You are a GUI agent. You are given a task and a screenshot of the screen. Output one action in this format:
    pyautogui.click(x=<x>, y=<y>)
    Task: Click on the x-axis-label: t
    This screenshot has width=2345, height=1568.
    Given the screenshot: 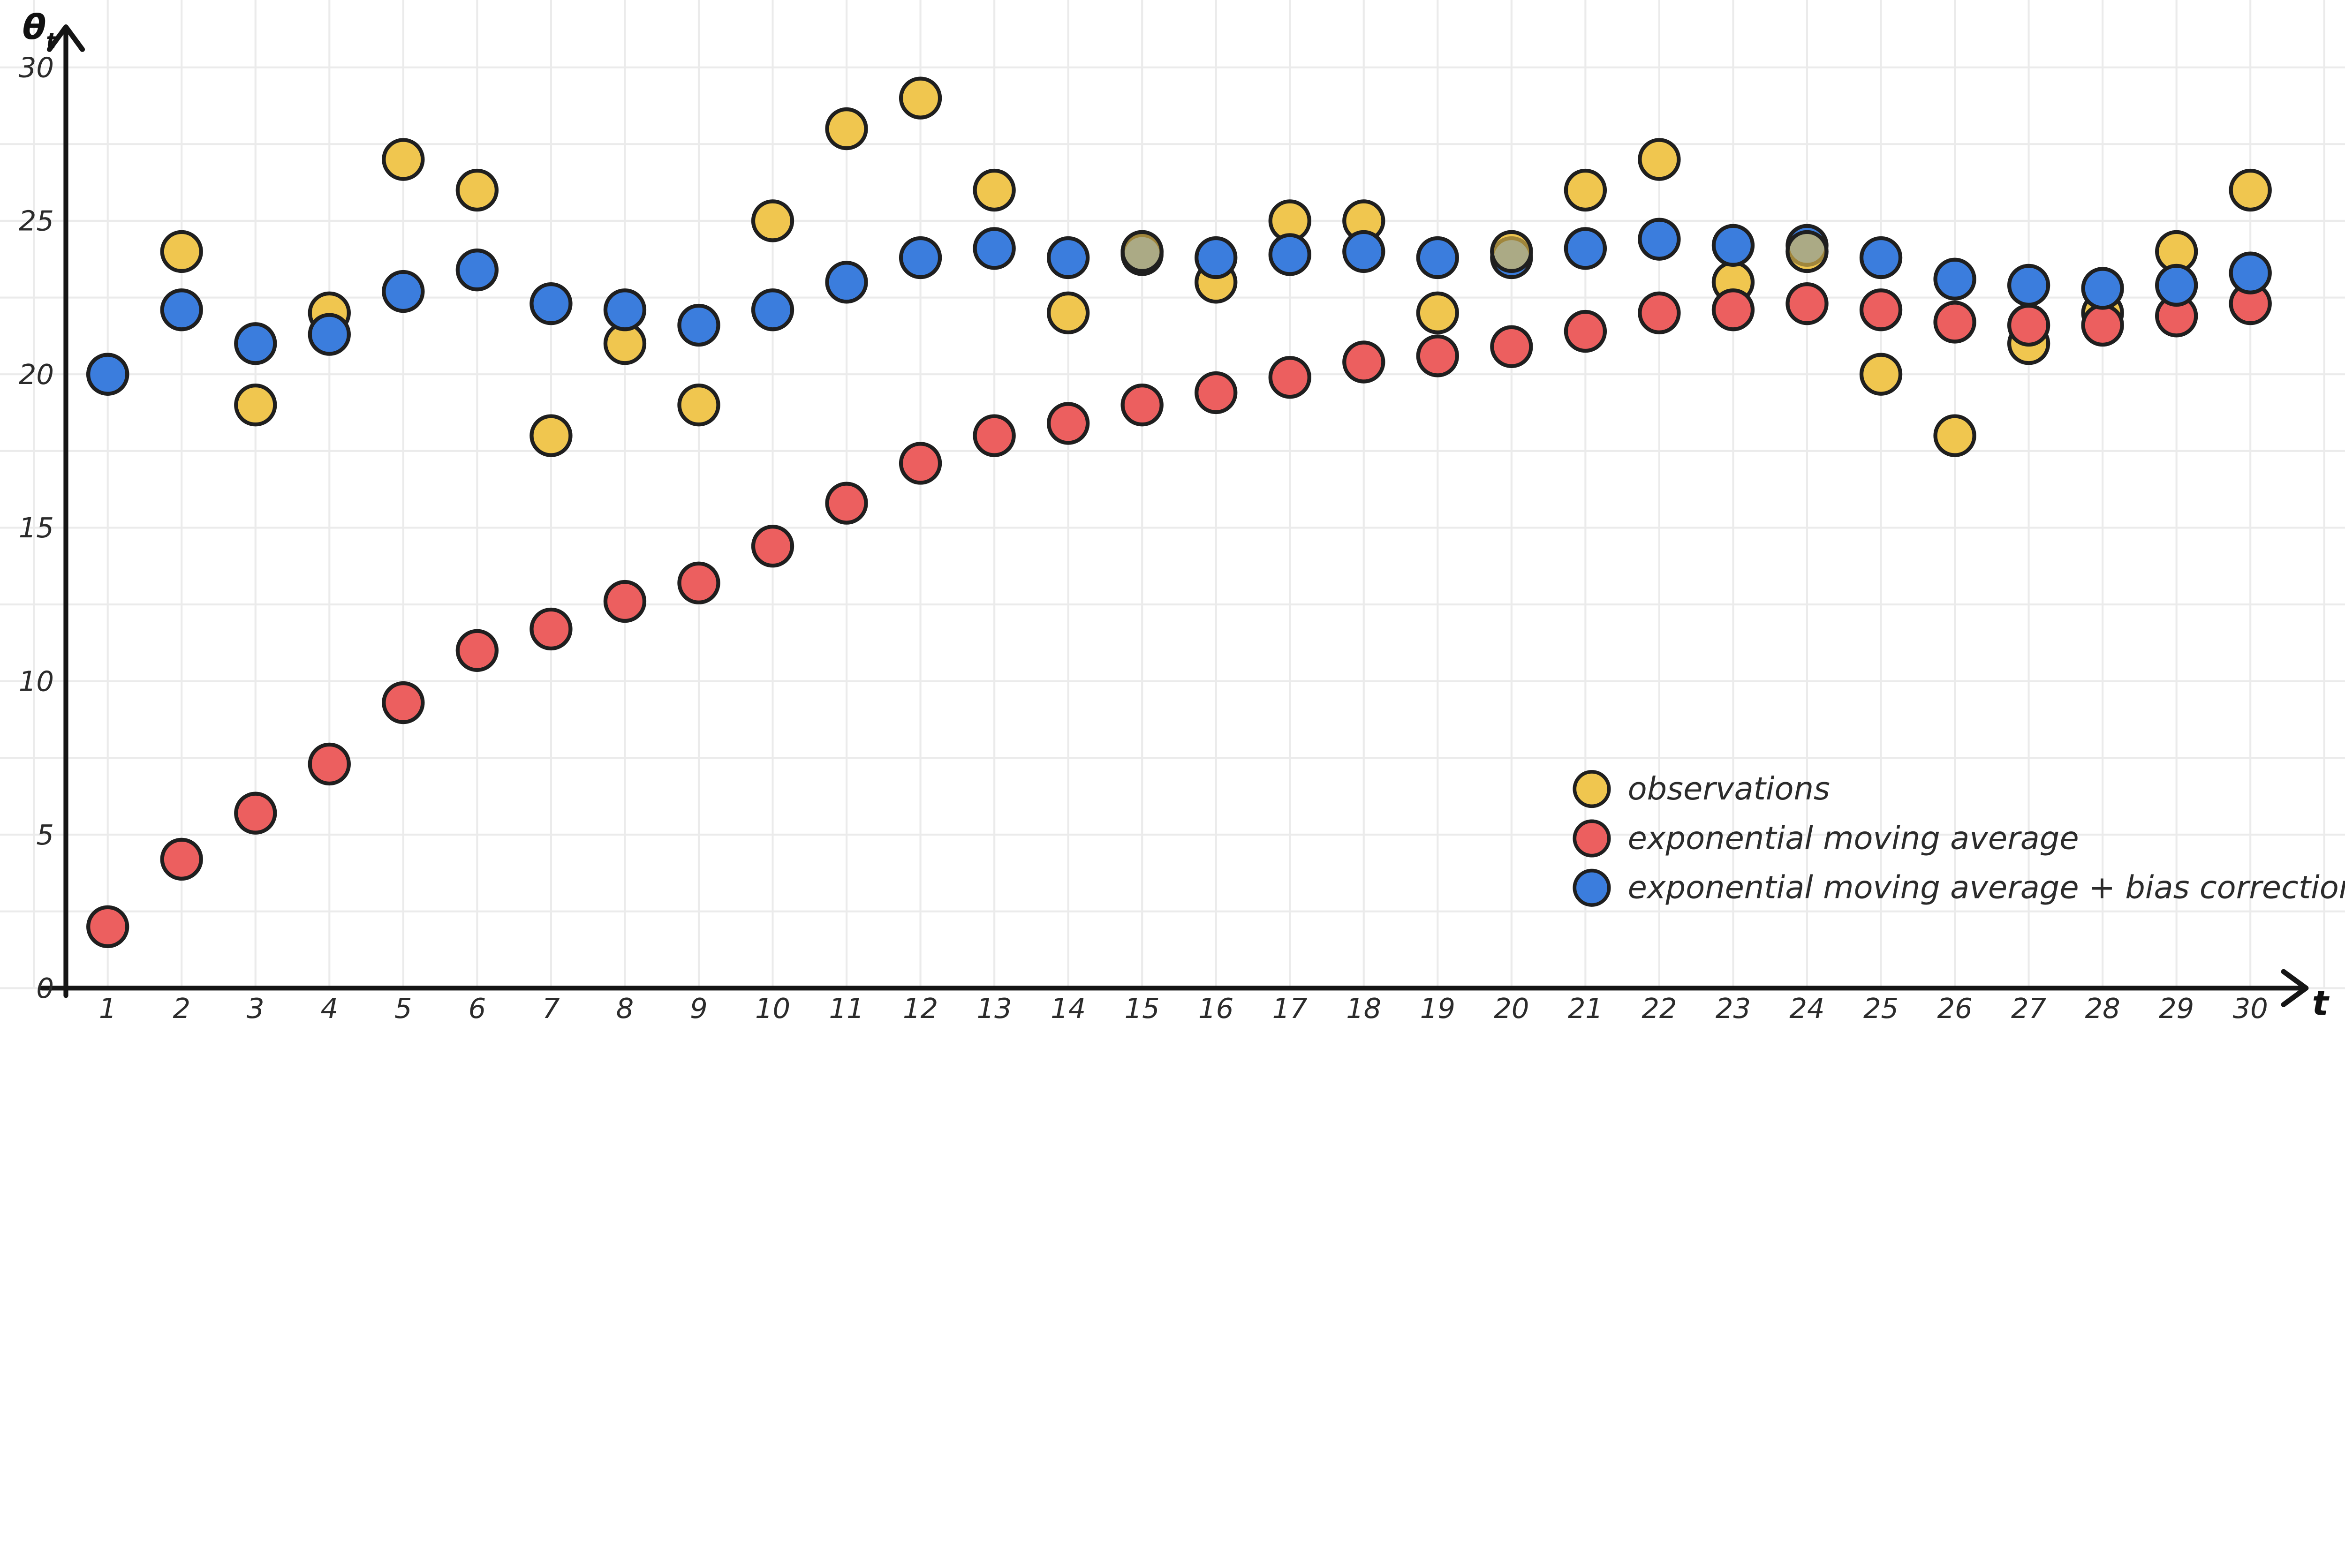 What is the action you would take?
    pyautogui.click(x=2321, y=1004)
    